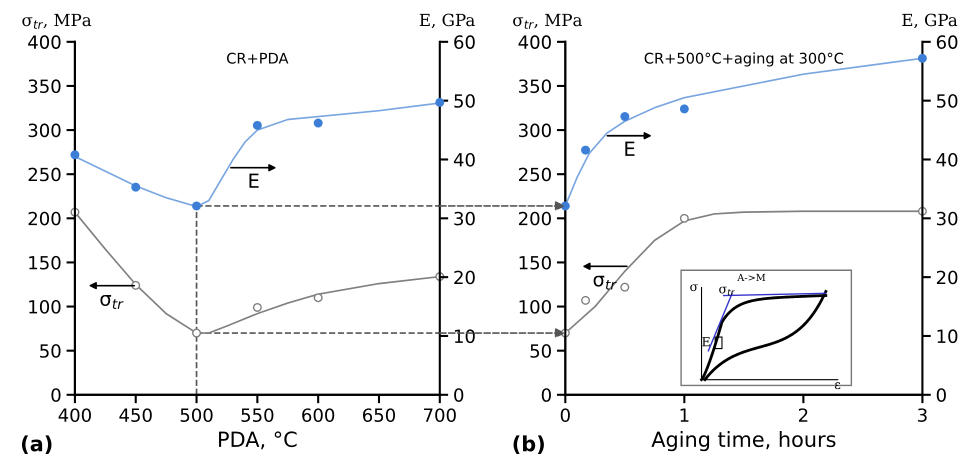  What do you see at coordinates (196, 415) in the screenshot?
I see `x-tick-label: 500` at bounding box center [196, 415].